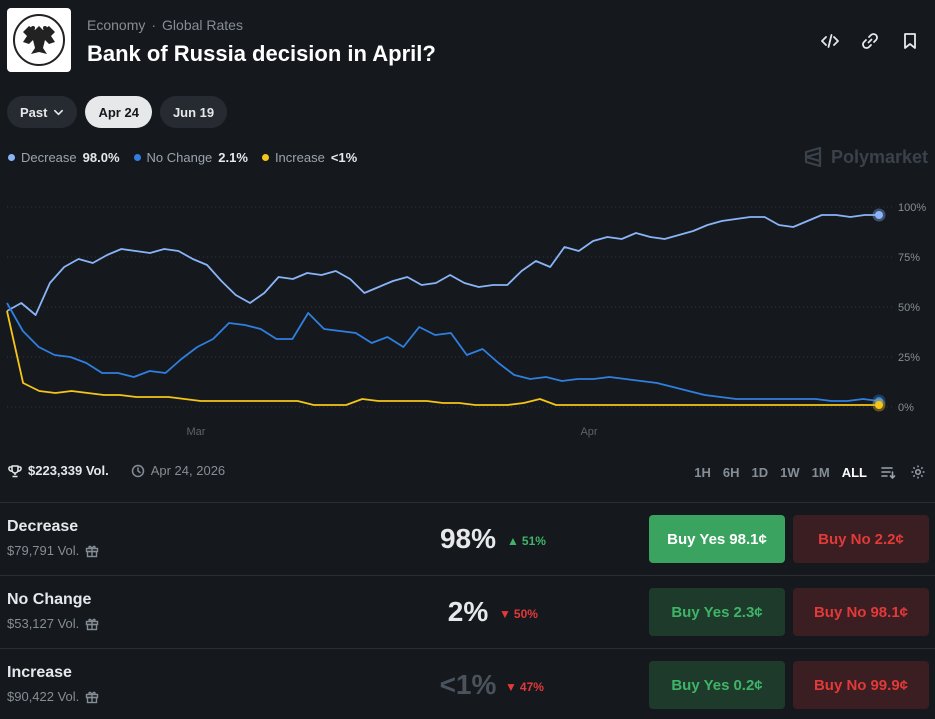 This screenshot has height=719, width=935. Describe the element at coordinates (760, 472) in the screenshot. I see `range-1d: 1D` at that location.